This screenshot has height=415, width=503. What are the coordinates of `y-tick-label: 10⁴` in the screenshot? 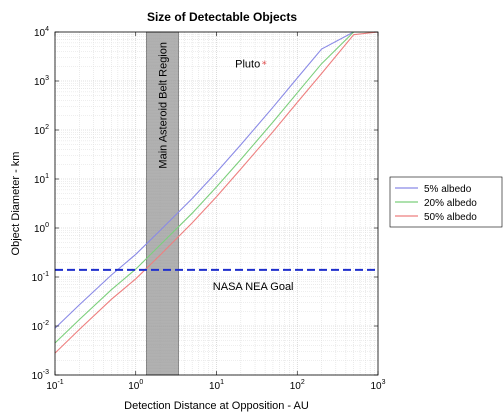 It's located at (41, 32).